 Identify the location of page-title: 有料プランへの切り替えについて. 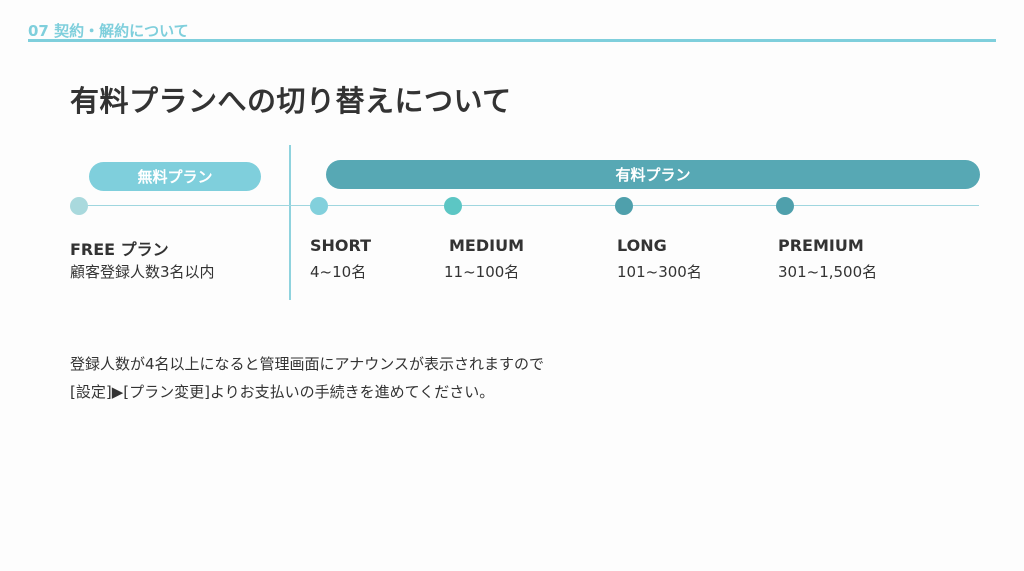
(291, 101).